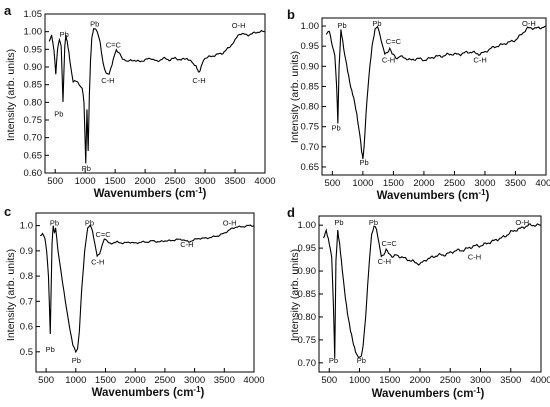 The image size is (550, 407). What do you see at coordinates (522, 222) in the screenshot?
I see `panel-d-annotation: O-H` at bounding box center [522, 222].